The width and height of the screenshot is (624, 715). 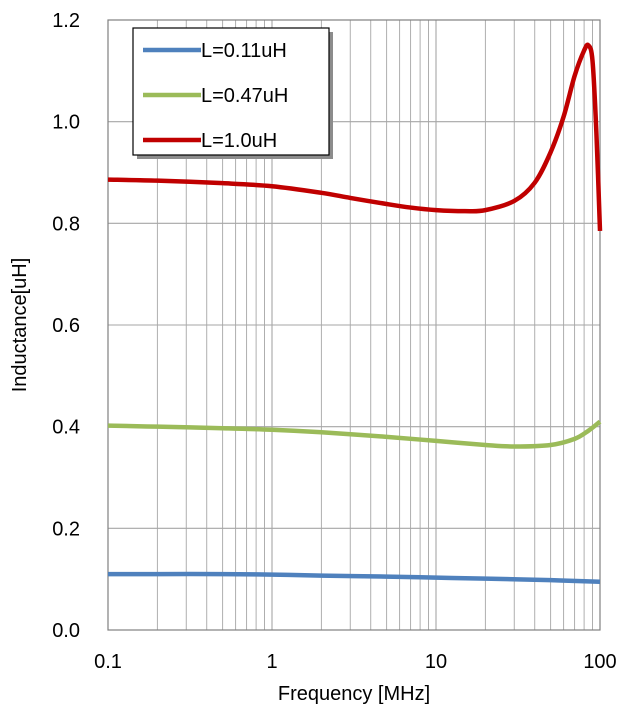 I want to click on y-tick-label: 1.0, so click(x=66, y=123).